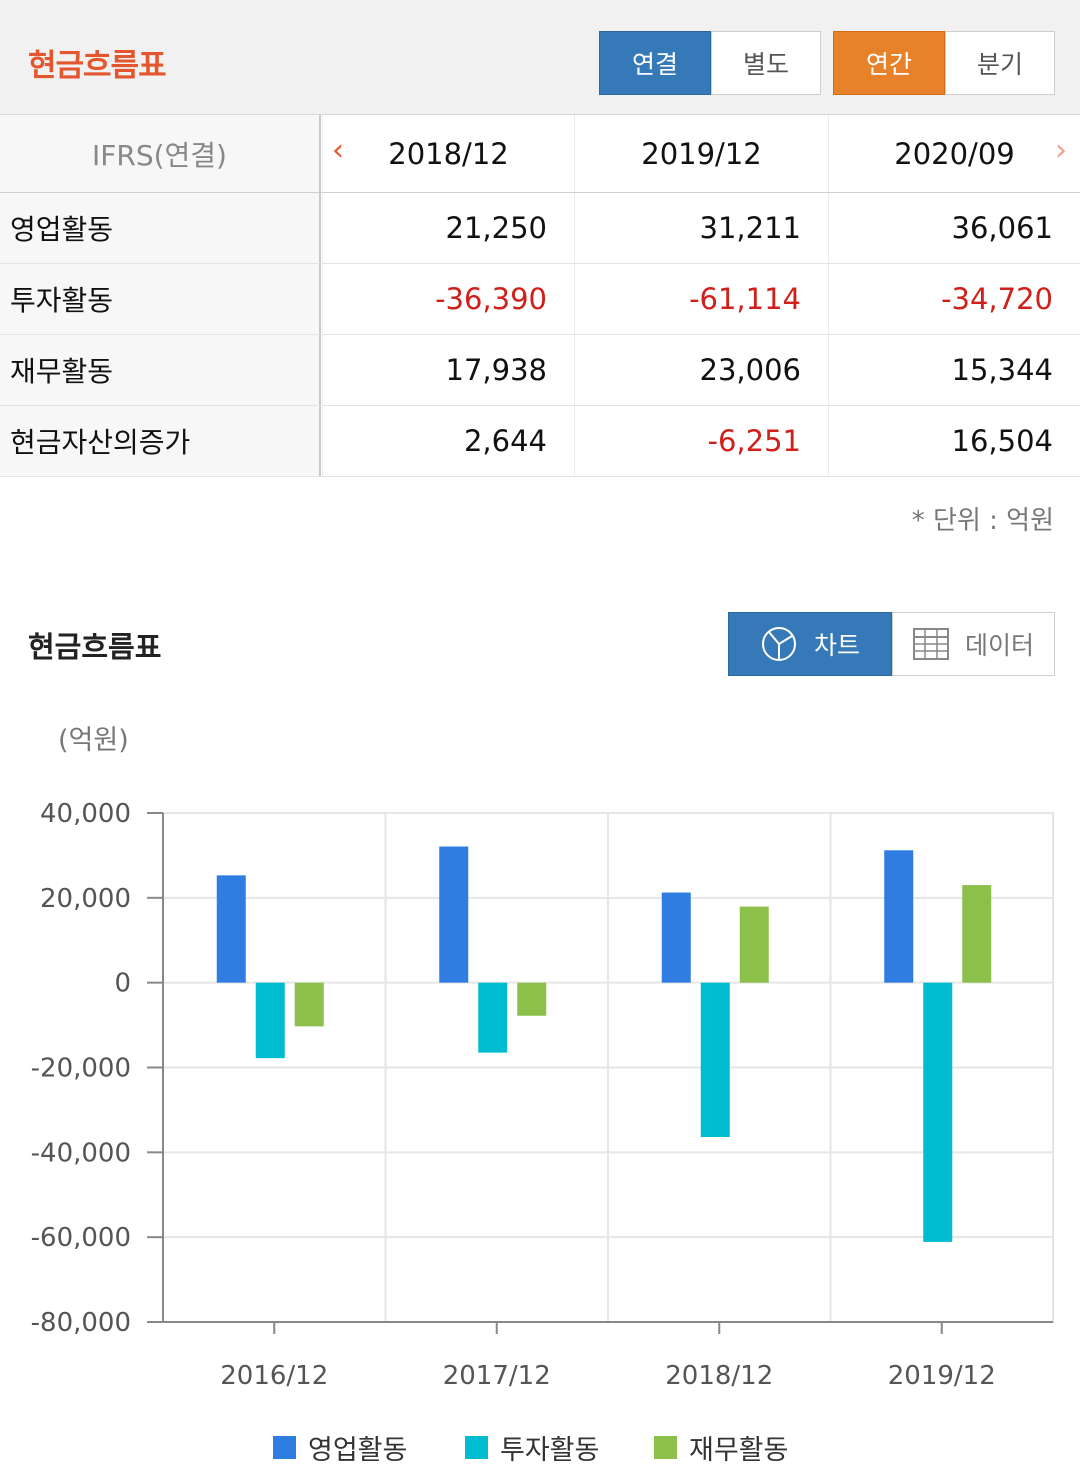  What do you see at coordinates (338, 150) in the screenshot?
I see `prev-arrow-icon: ‹` at bounding box center [338, 150].